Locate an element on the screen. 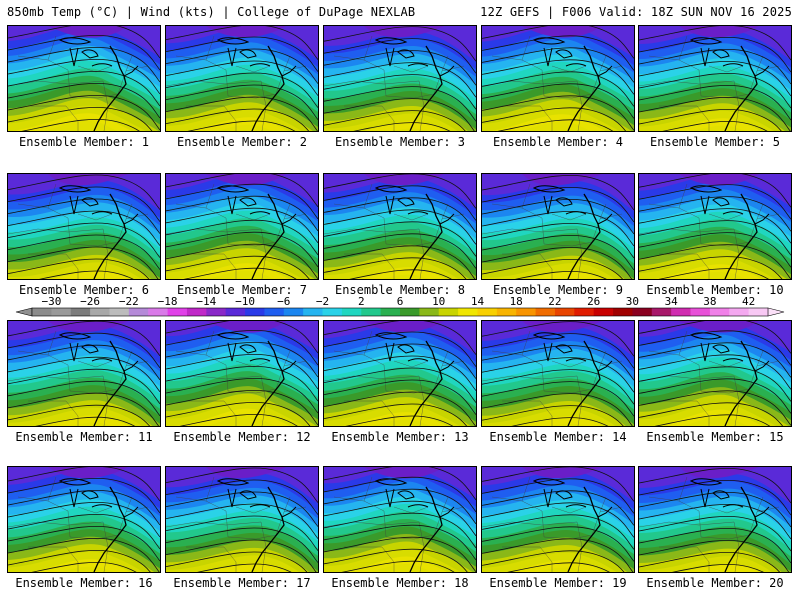  colorbar-tick-label: 22 is located at coordinates (554, 302).